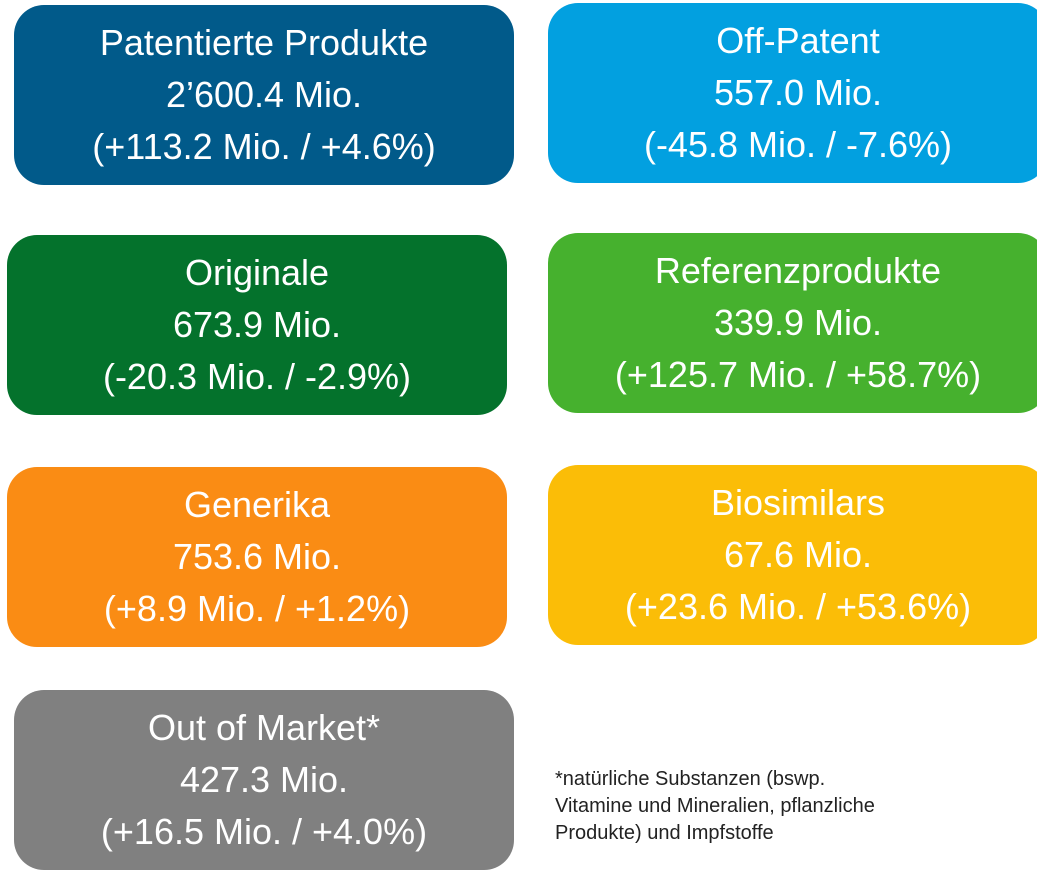  I want to click on box-title: Originale, so click(257, 272).